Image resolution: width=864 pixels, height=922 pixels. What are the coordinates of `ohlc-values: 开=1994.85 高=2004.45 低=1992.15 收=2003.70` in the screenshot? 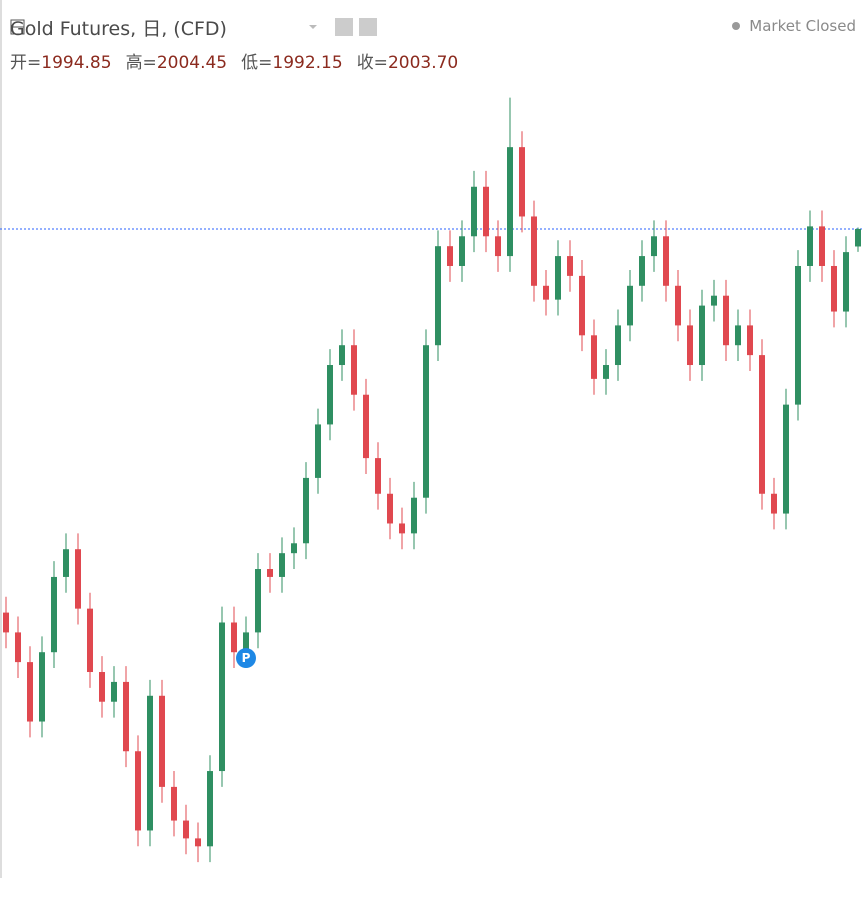 It's located at (241, 60).